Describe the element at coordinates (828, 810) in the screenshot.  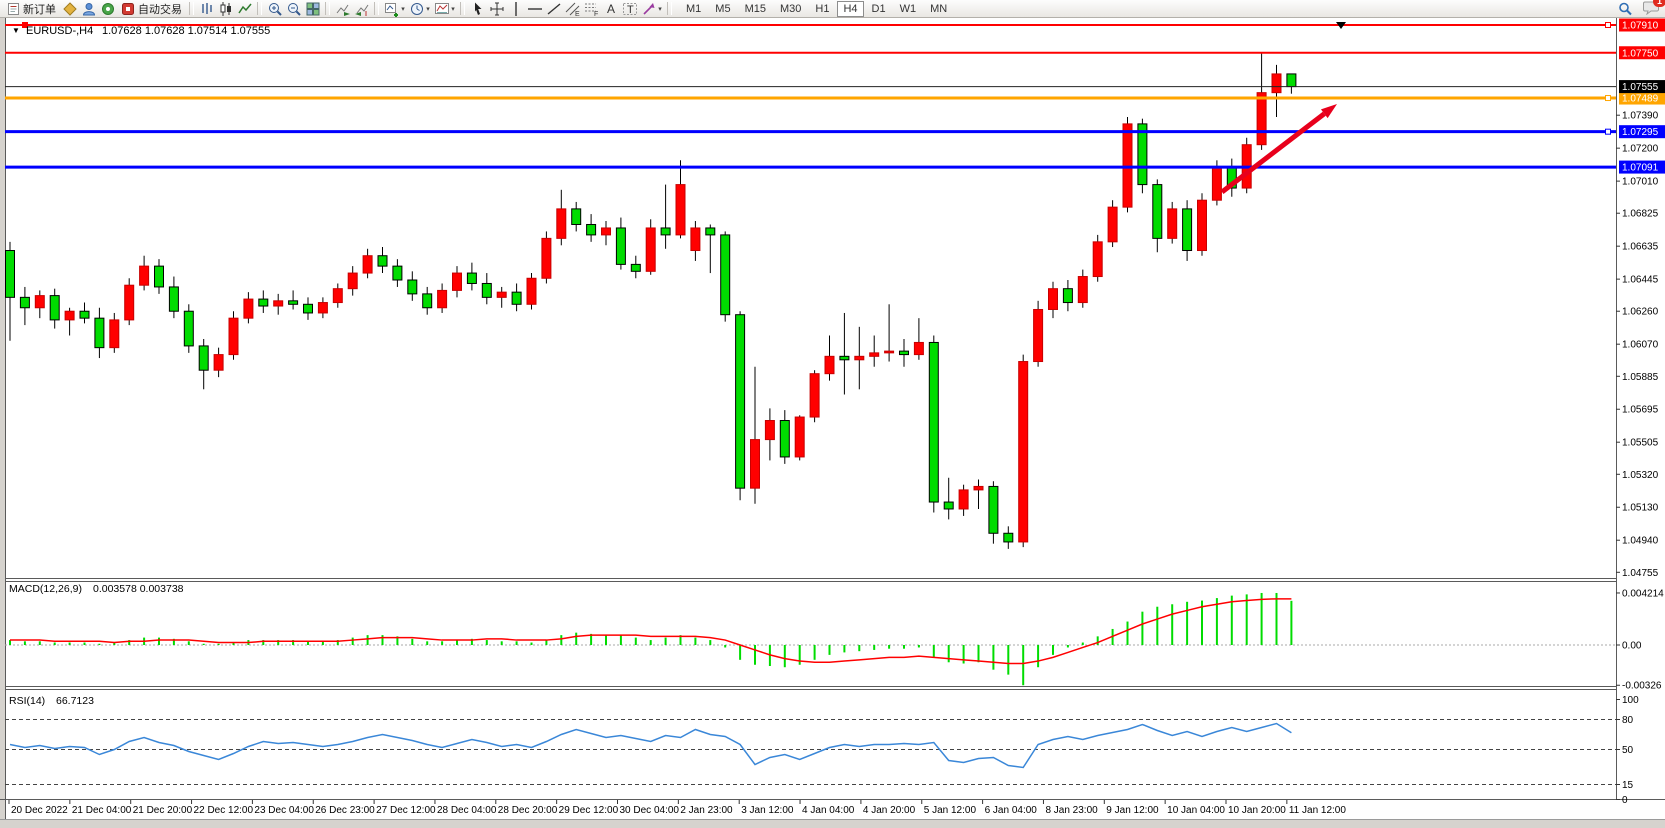
I see `date-axis-label: 4 Jan 04:00` at that location.